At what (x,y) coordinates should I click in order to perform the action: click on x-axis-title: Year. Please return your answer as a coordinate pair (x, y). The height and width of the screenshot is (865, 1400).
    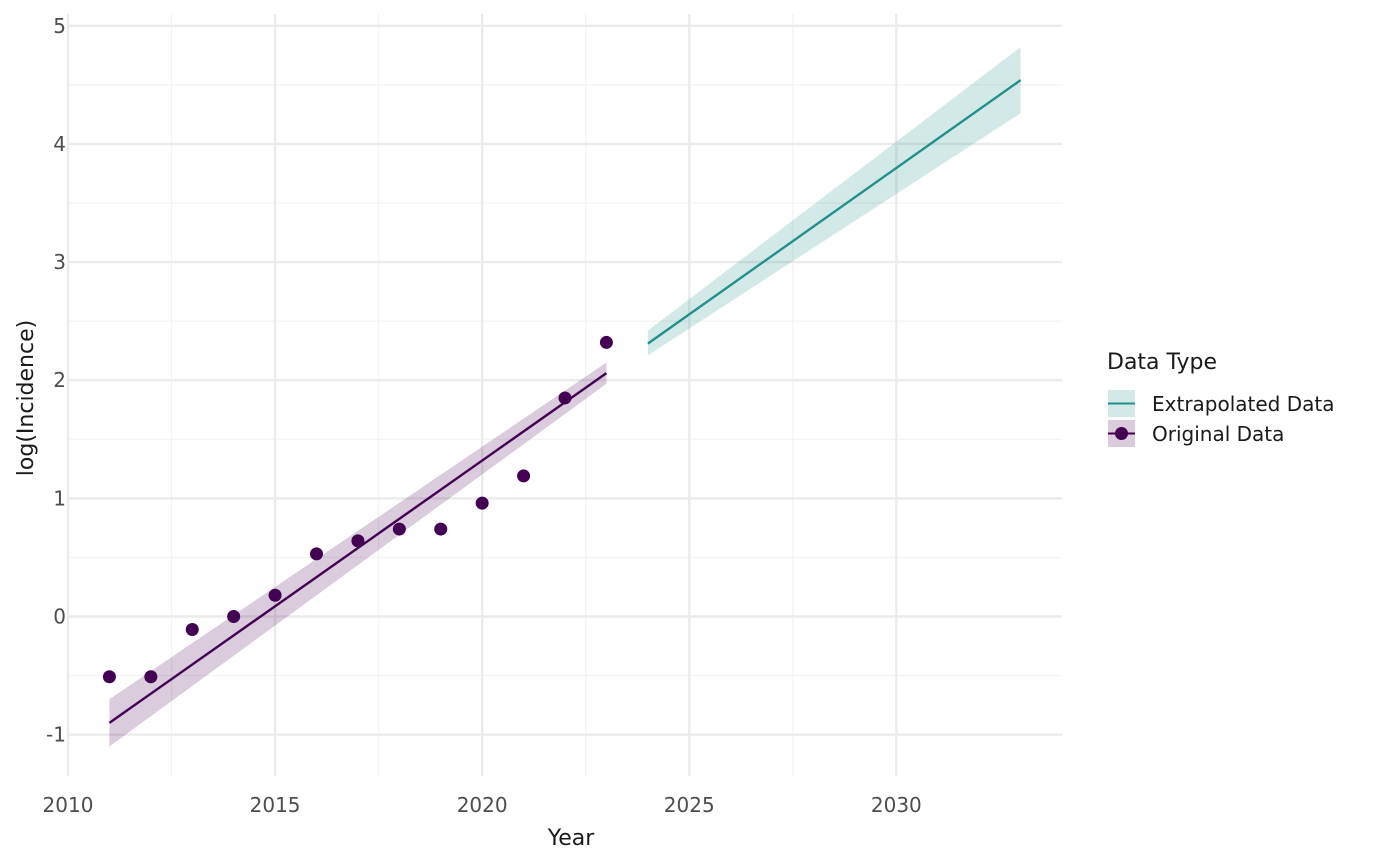
    Looking at the image, I should click on (571, 838).